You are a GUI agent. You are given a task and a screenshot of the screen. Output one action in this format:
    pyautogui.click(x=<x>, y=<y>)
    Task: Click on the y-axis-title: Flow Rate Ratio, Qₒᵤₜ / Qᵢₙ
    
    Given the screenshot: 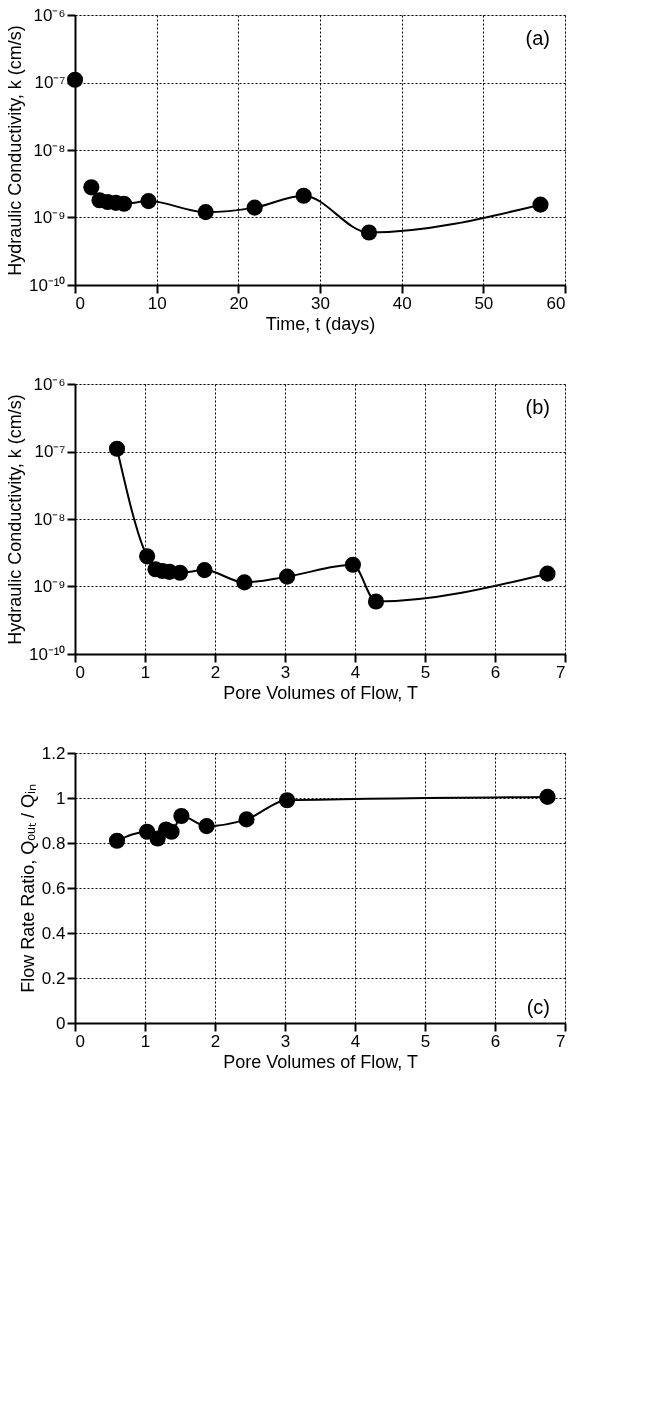 What is the action you would take?
    pyautogui.click(x=27, y=888)
    